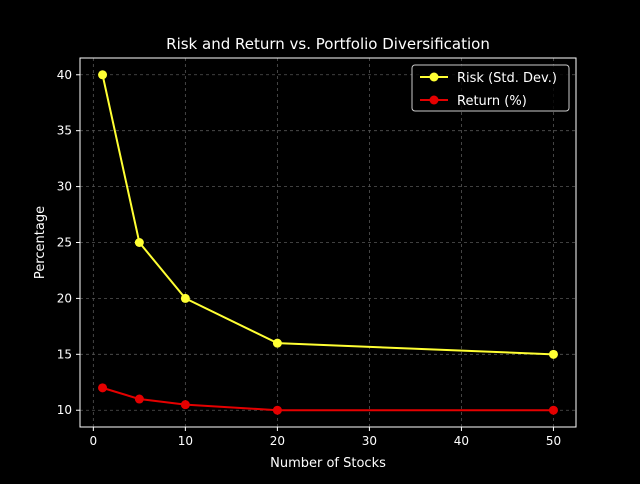  I want to click on x-tick-label: 50, so click(553, 441).